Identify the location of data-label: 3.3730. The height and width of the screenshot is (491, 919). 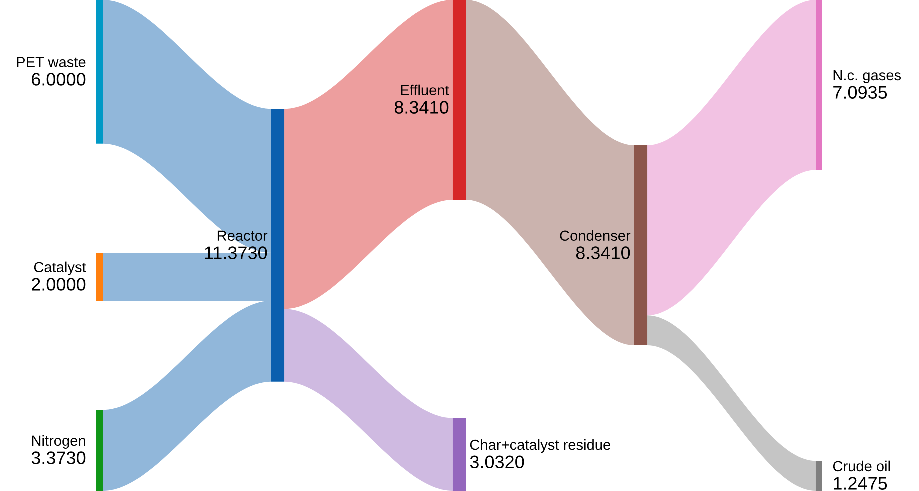
(59, 458).